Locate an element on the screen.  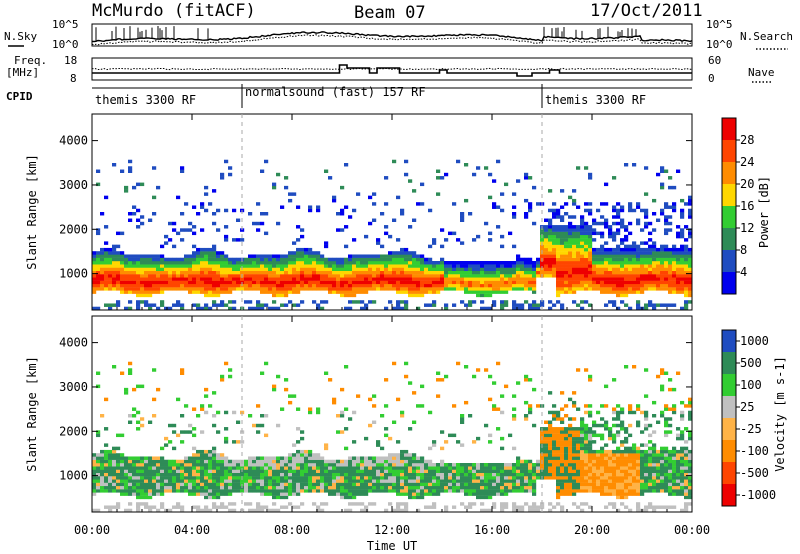
colorbar-segment is located at coordinates (729, 261).